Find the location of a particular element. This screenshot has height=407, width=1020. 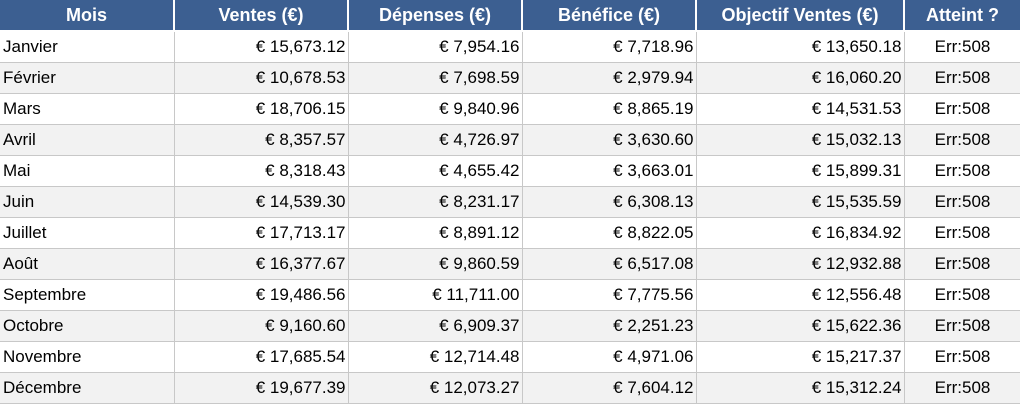

cell-objectif: € 15,899.31 is located at coordinates (800, 171).